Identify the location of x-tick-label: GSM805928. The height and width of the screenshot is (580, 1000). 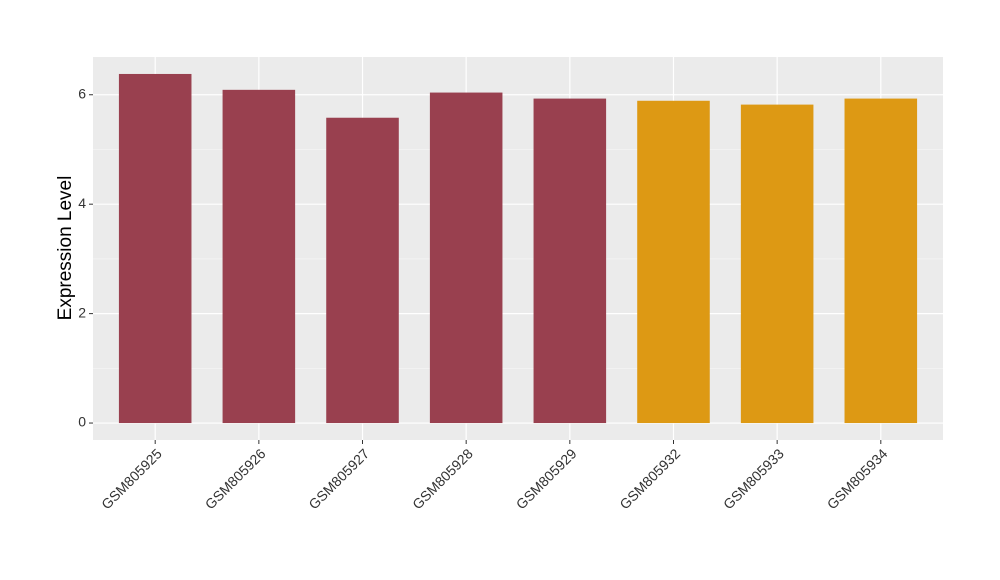
(442, 478).